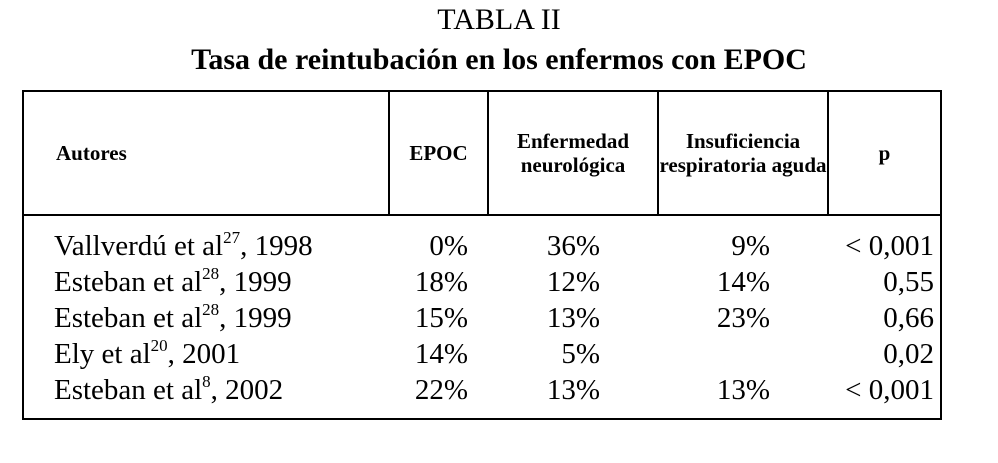  What do you see at coordinates (482, 239) in the screenshot?
I see `table-row: Vallverdú et al27, 1998 0% 36% 9% < 0,001` at bounding box center [482, 239].